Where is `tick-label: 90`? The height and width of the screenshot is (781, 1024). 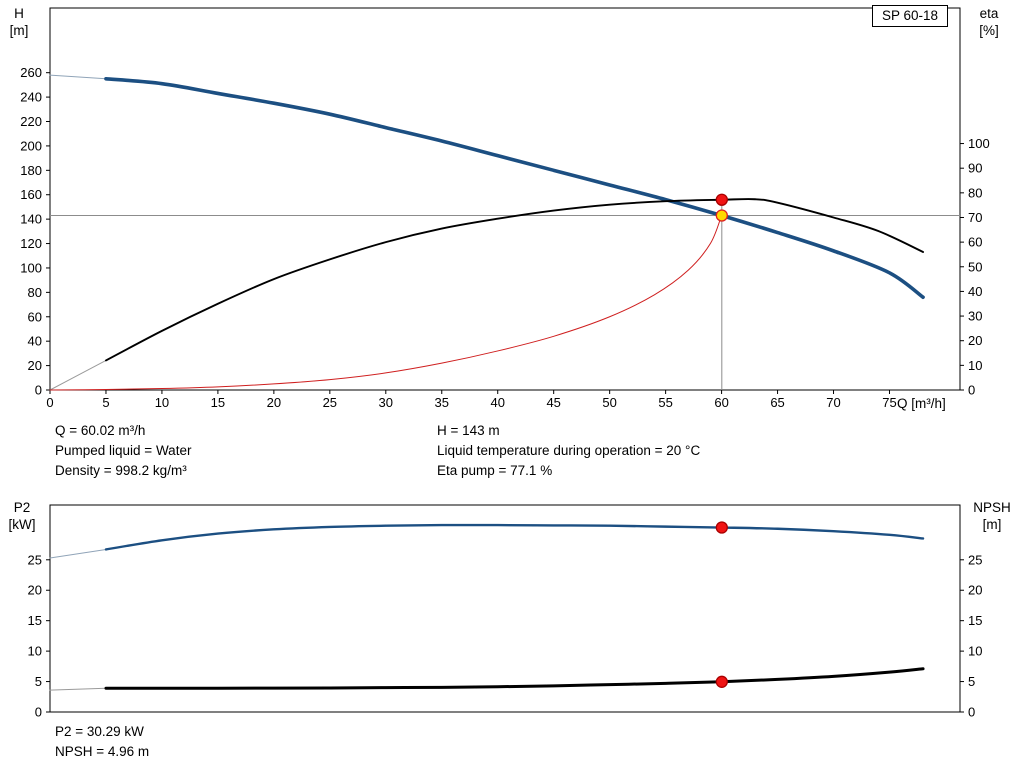 tick-label: 90 is located at coordinates (975, 168).